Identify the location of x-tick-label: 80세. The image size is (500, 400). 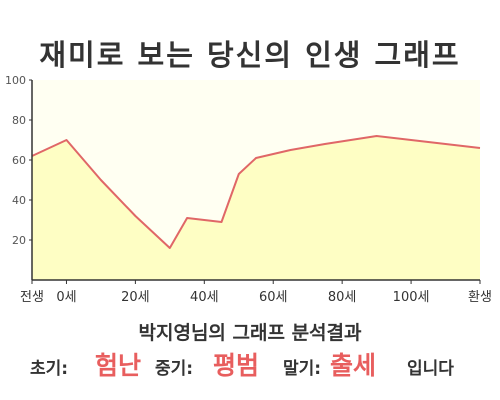
(342, 297).